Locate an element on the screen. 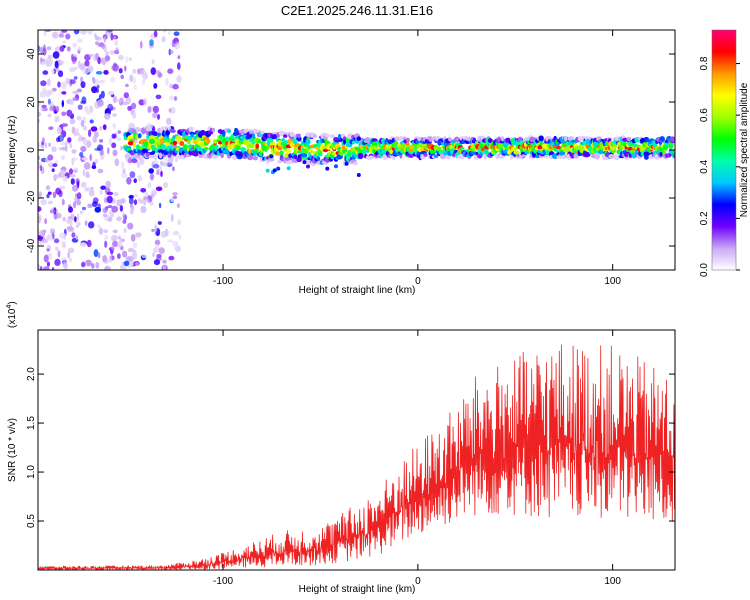  colorbar-tick-label-1: 0.2 is located at coordinates (704, 218).